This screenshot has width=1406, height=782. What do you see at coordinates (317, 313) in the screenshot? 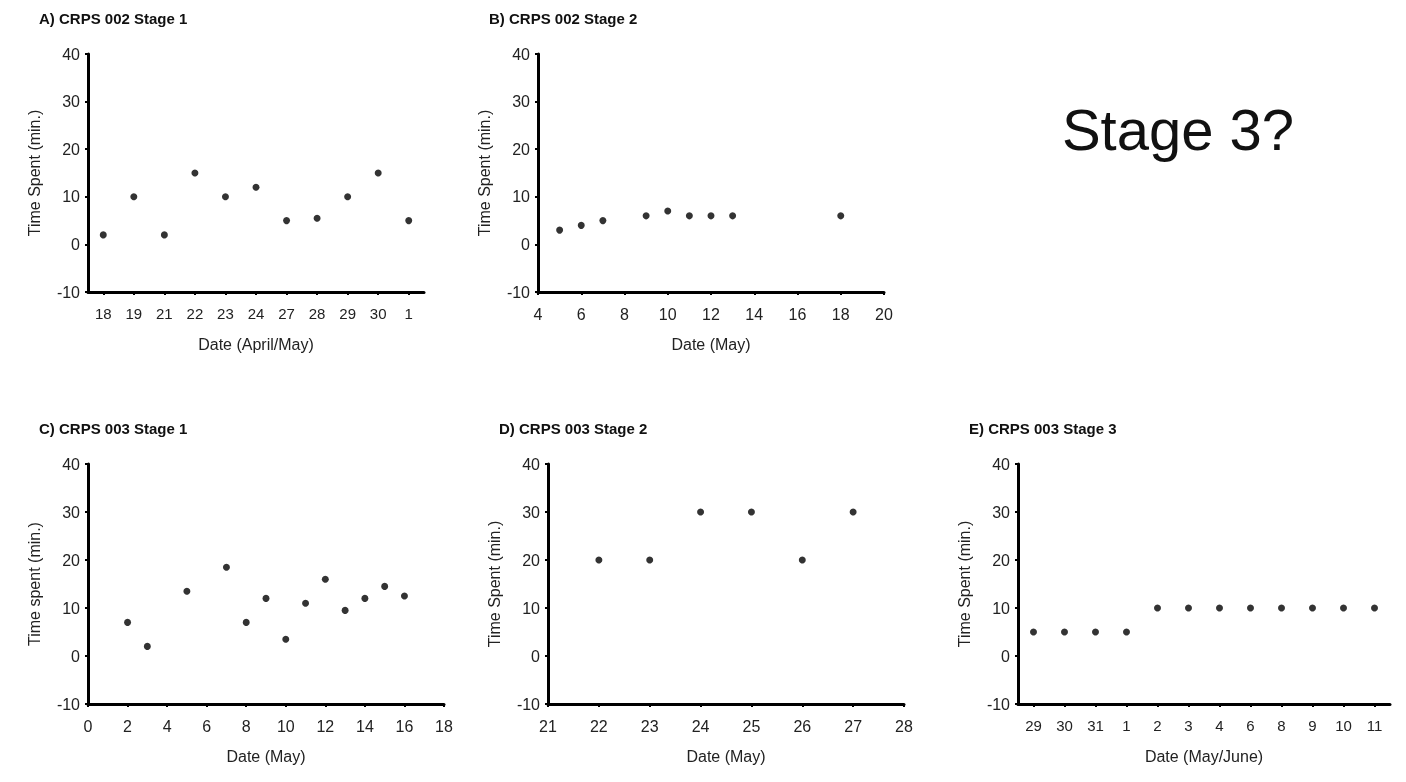
I see `x-tick-label: 28` at bounding box center [317, 313].